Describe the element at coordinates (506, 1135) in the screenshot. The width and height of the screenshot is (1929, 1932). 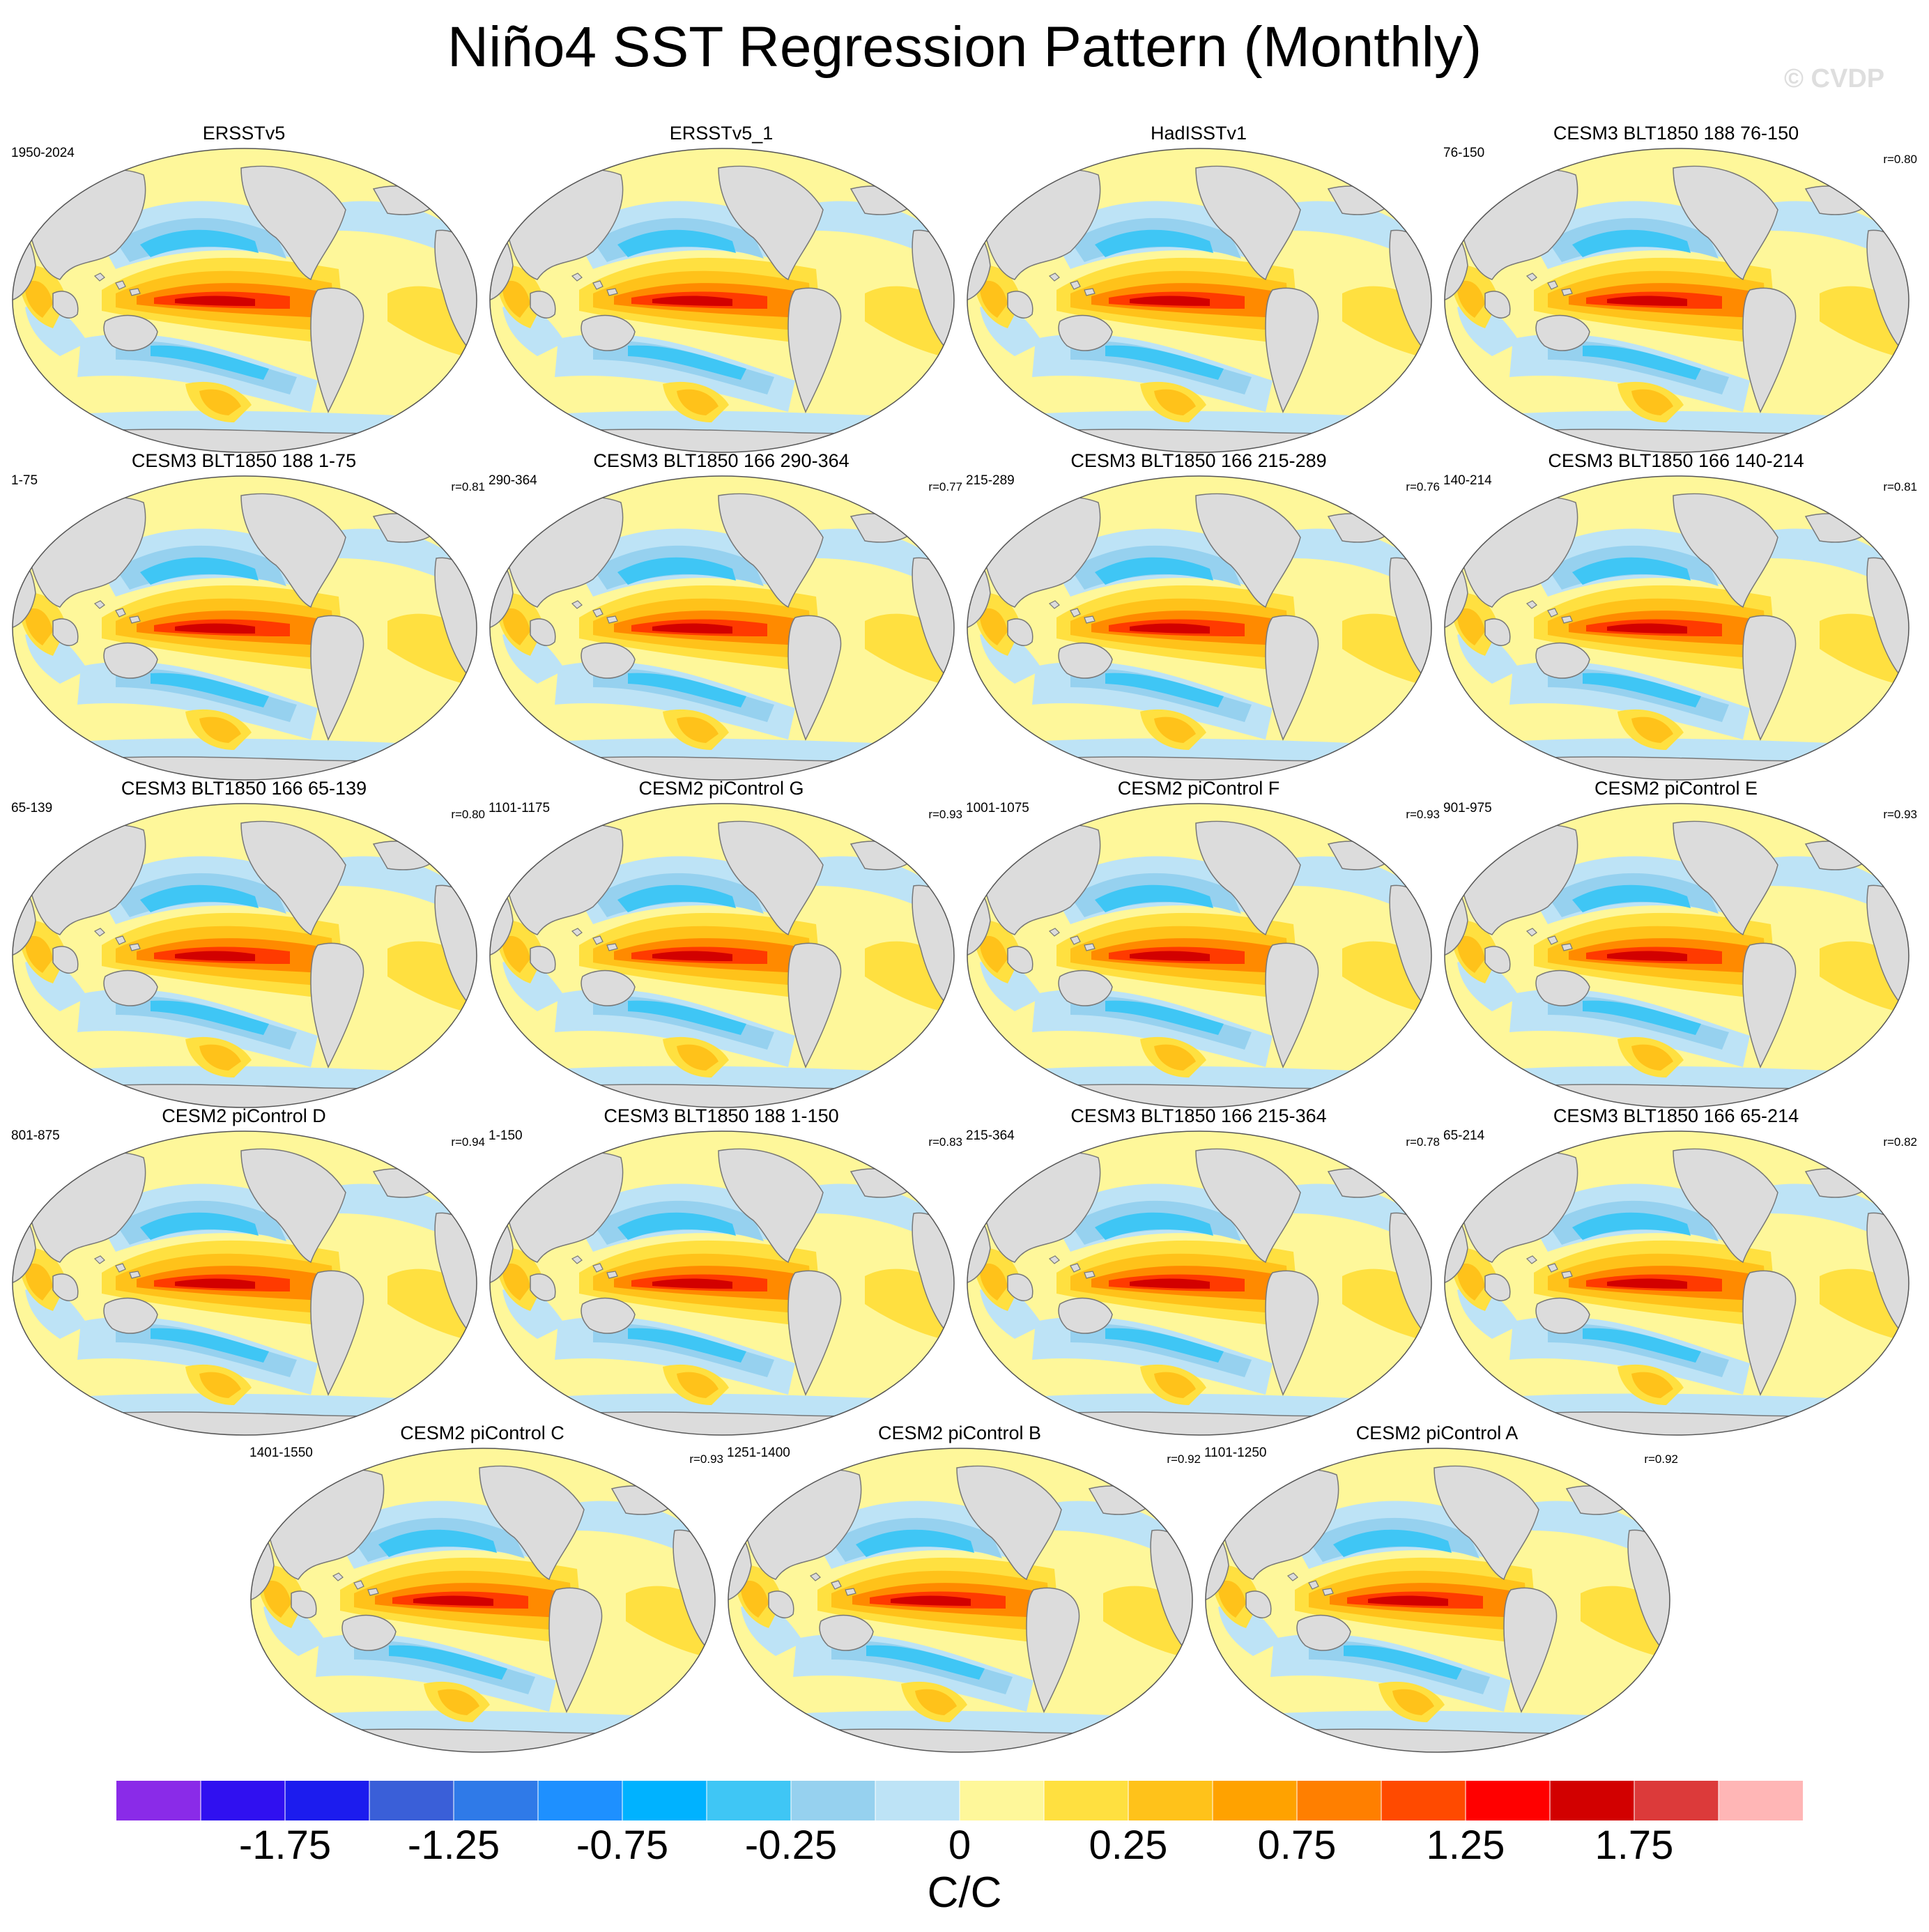
I see `panel-years-label: 1-150` at that location.